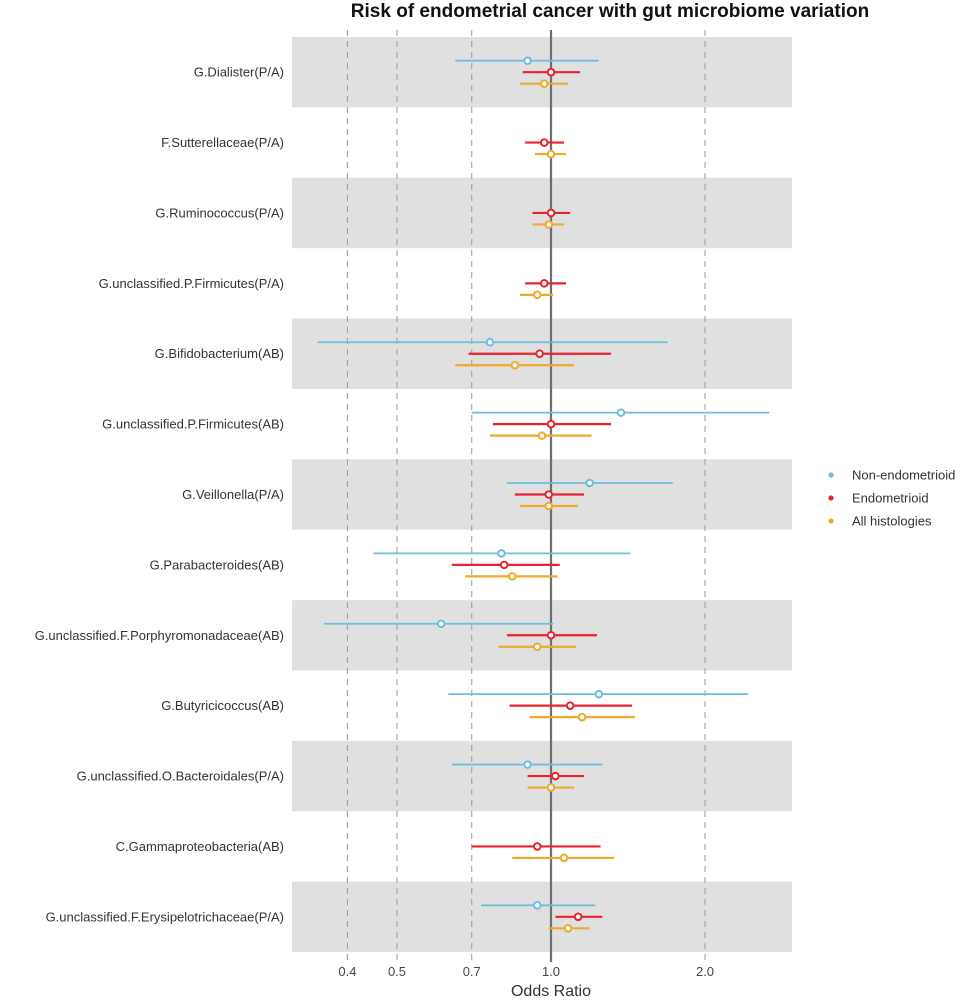 Image resolution: width=969 pixels, height=1000 pixels. I want to click on y-category-label: G.unclassified.P.Firmicutes(AB), so click(193, 424).